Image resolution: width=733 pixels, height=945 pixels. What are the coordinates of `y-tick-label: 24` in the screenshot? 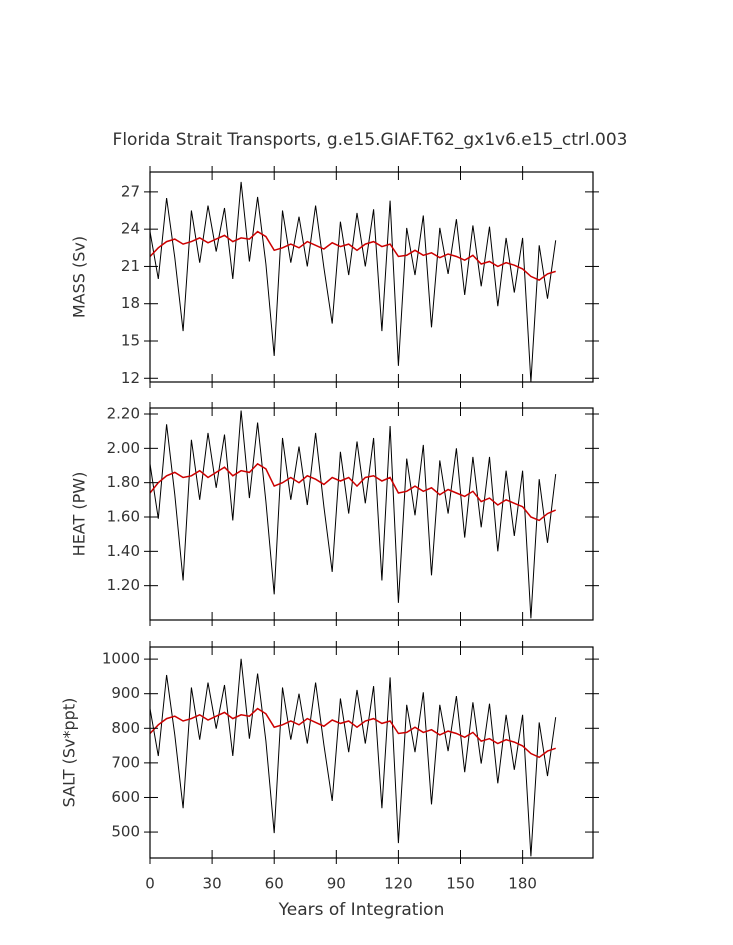 It's located at (130, 229).